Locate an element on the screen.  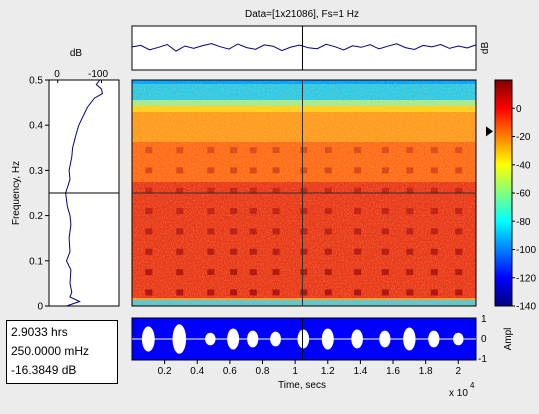
time-tick-label-4: 1 is located at coordinates (295, 371).